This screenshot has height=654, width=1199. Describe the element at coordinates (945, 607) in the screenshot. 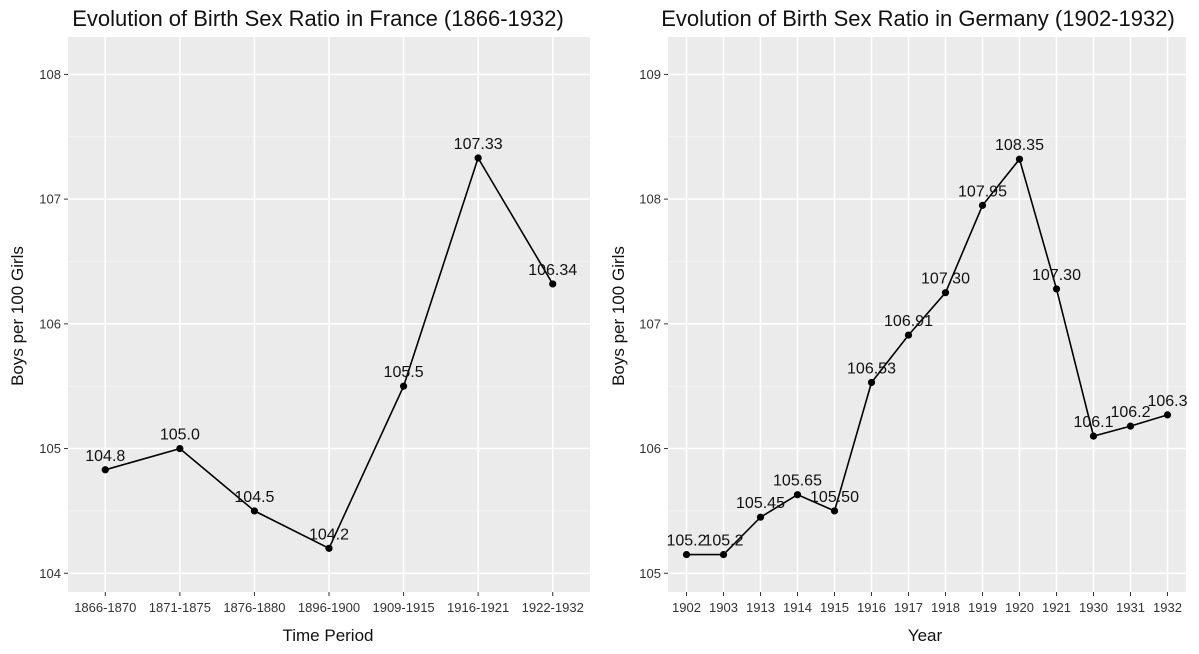

I see `germany-x-tick-label: 1918` at that location.